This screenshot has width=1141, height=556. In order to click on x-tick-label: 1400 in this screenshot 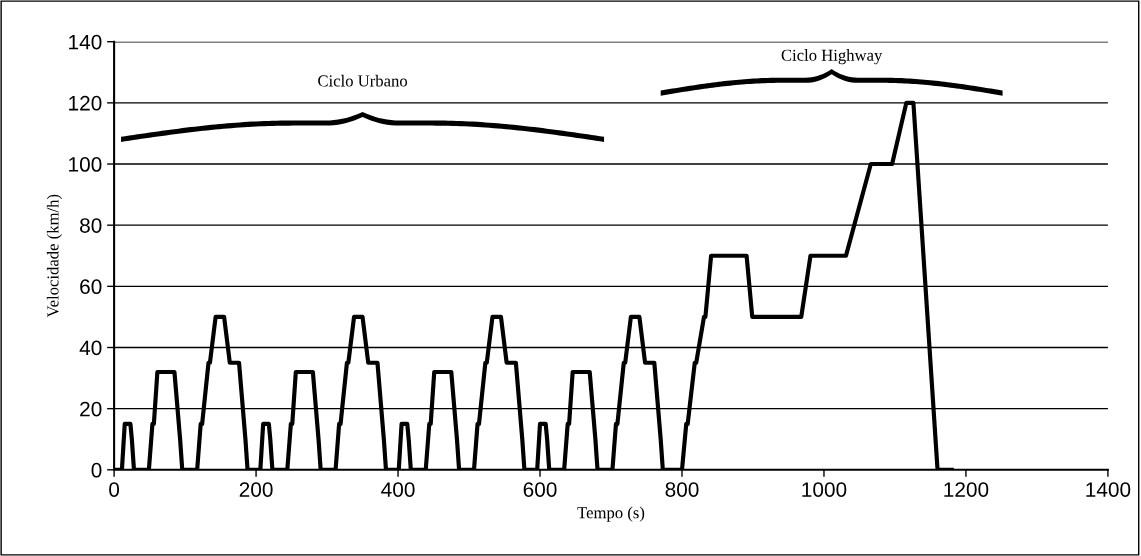, I will do `click(1108, 489)`.